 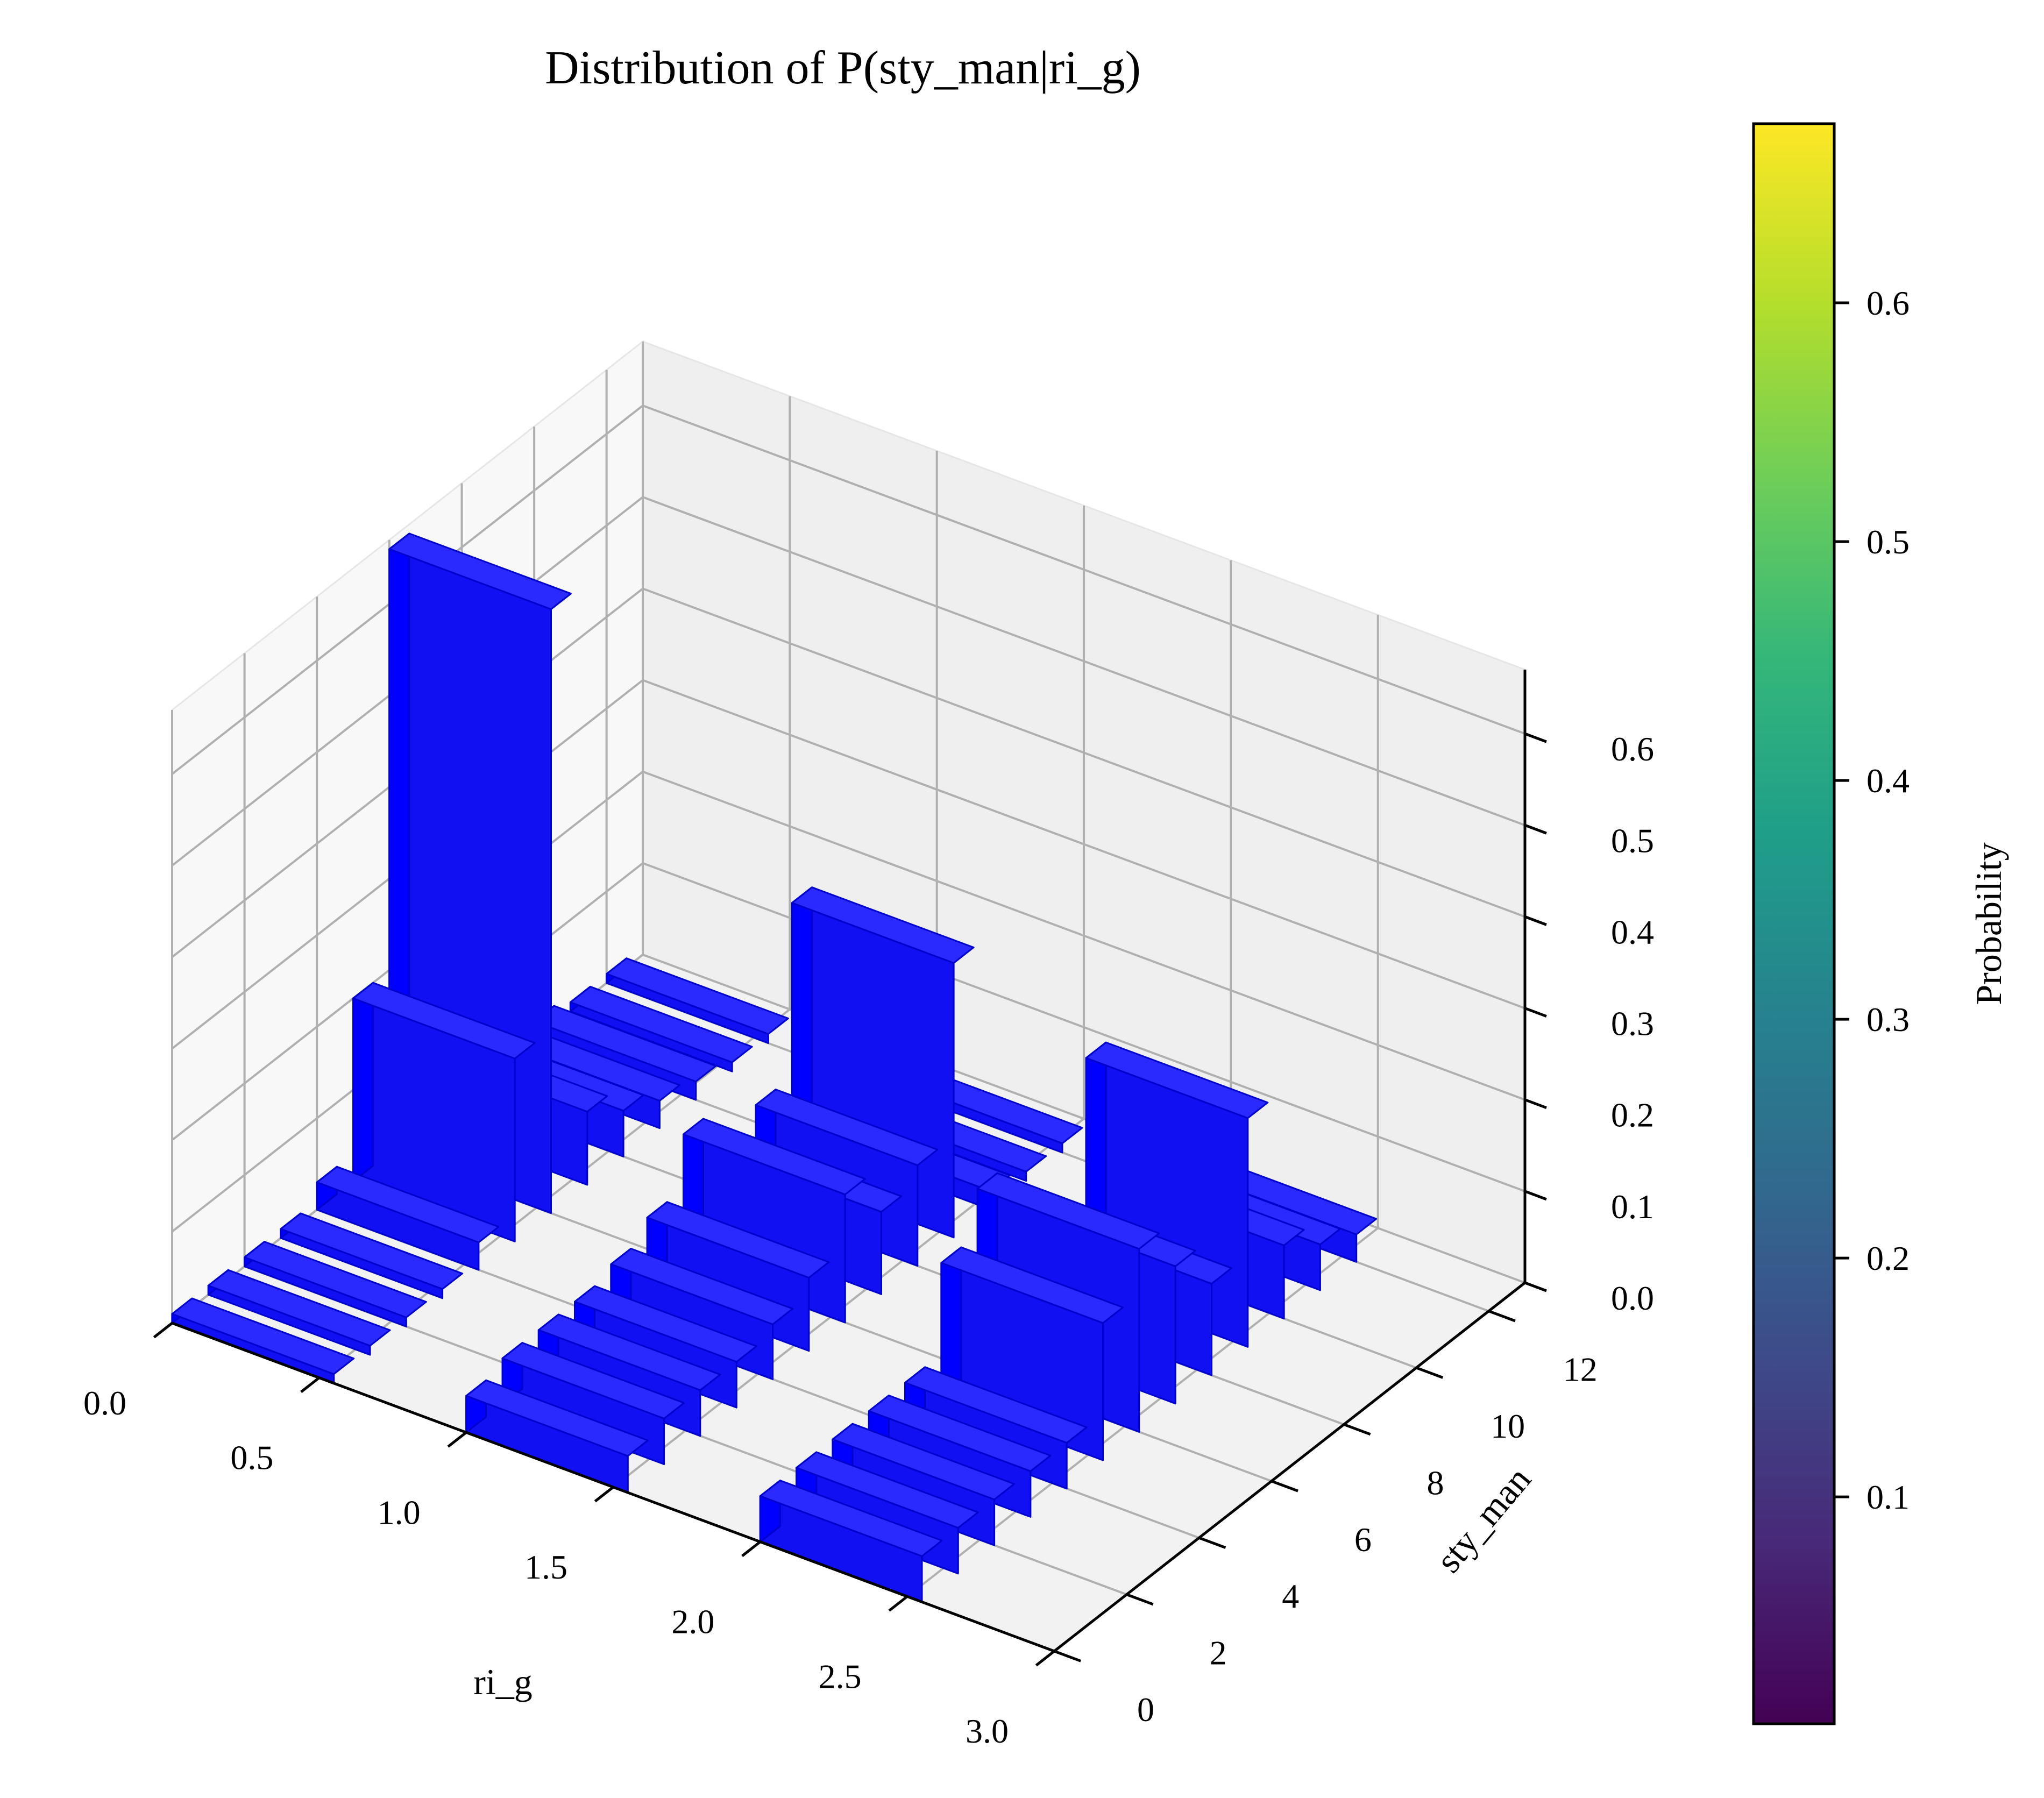 I want to click on y-tick-label: 4, so click(x=1290, y=1596).